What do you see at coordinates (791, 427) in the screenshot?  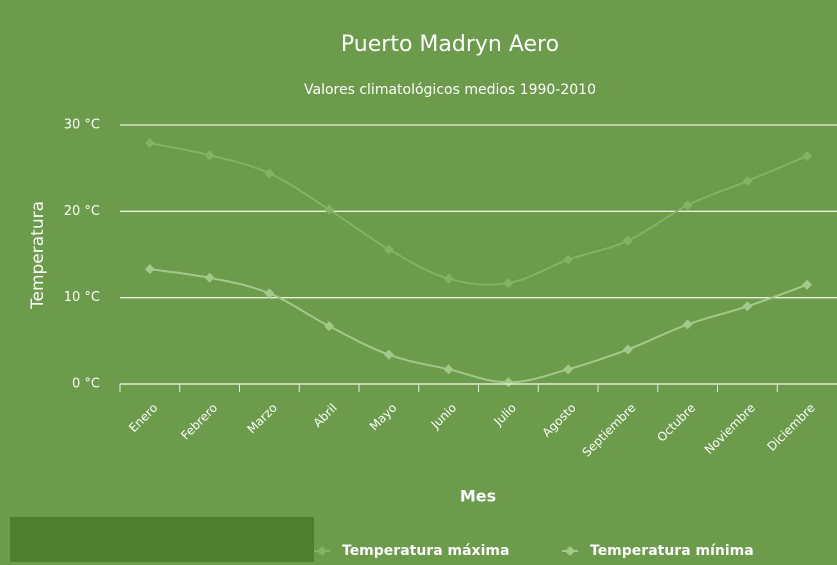 I see `x-tick-label: Diciembre` at bounding box center [791, 427].